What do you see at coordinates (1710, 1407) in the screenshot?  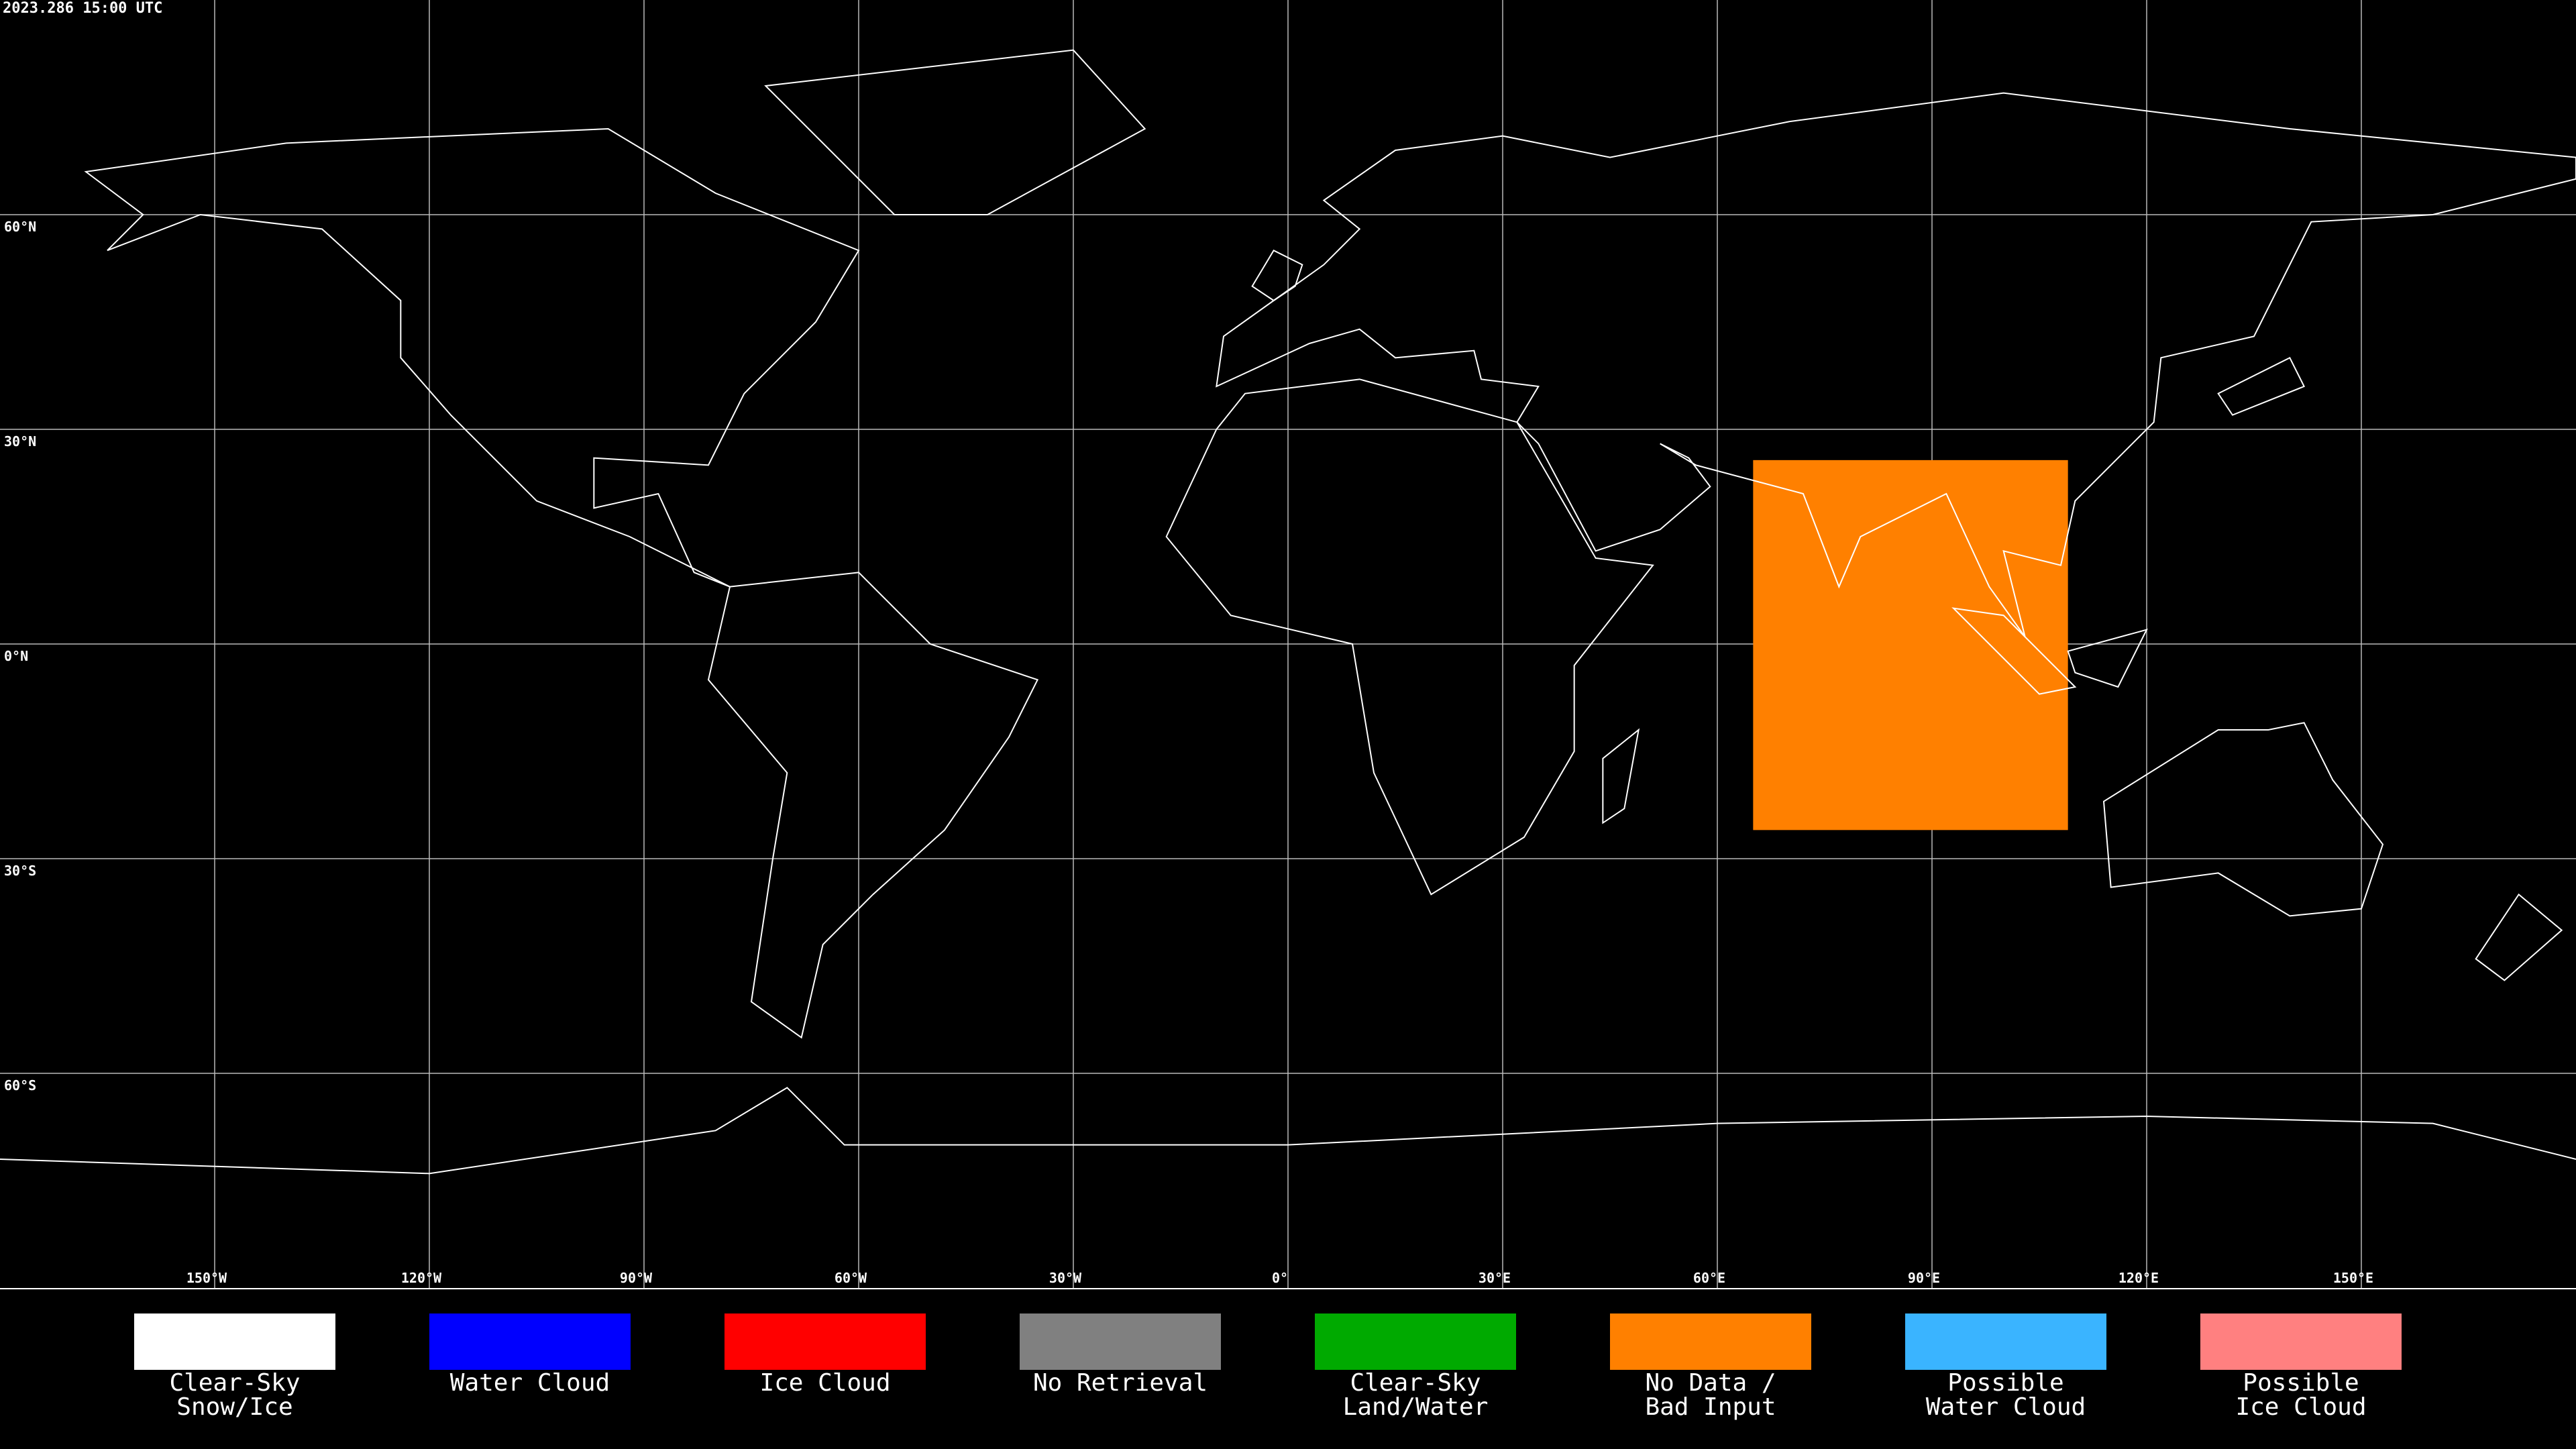 I see `legend-label-line: Bad Input` at bounding box center [1710, 1407].